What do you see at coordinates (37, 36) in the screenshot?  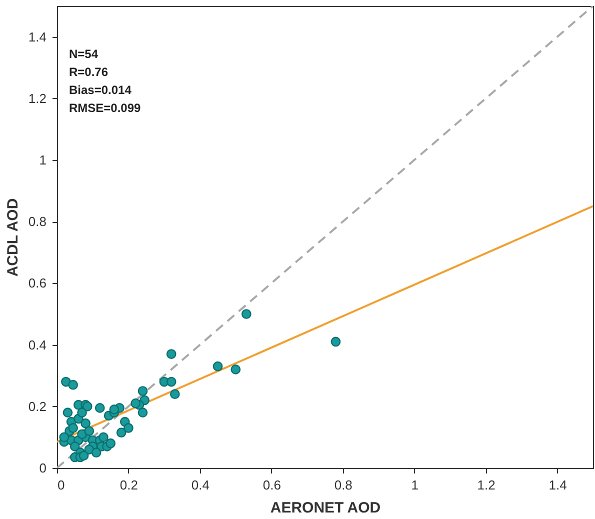 I see `y-tick-label: 1.4` at bounding box center [37, 36].